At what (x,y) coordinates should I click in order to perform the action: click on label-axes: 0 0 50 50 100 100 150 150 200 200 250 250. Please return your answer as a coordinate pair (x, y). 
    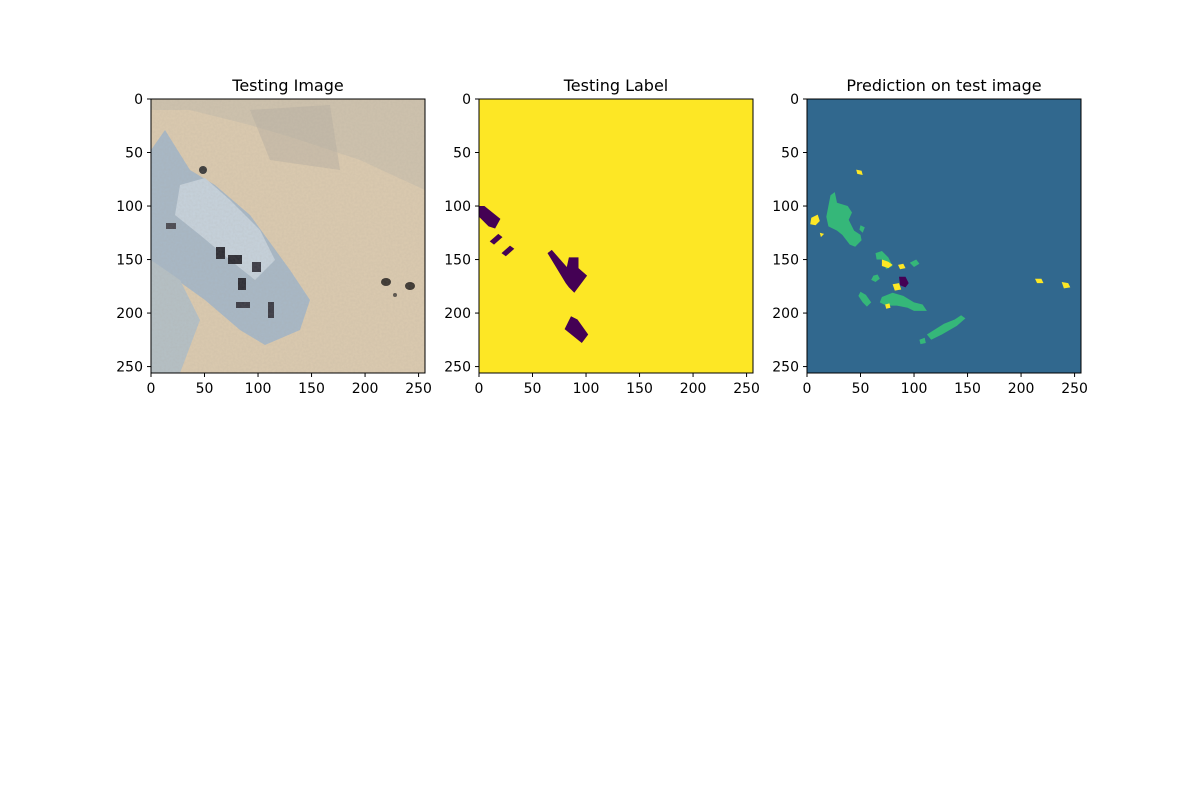
    Looking at the image, I should click on (602, 244).